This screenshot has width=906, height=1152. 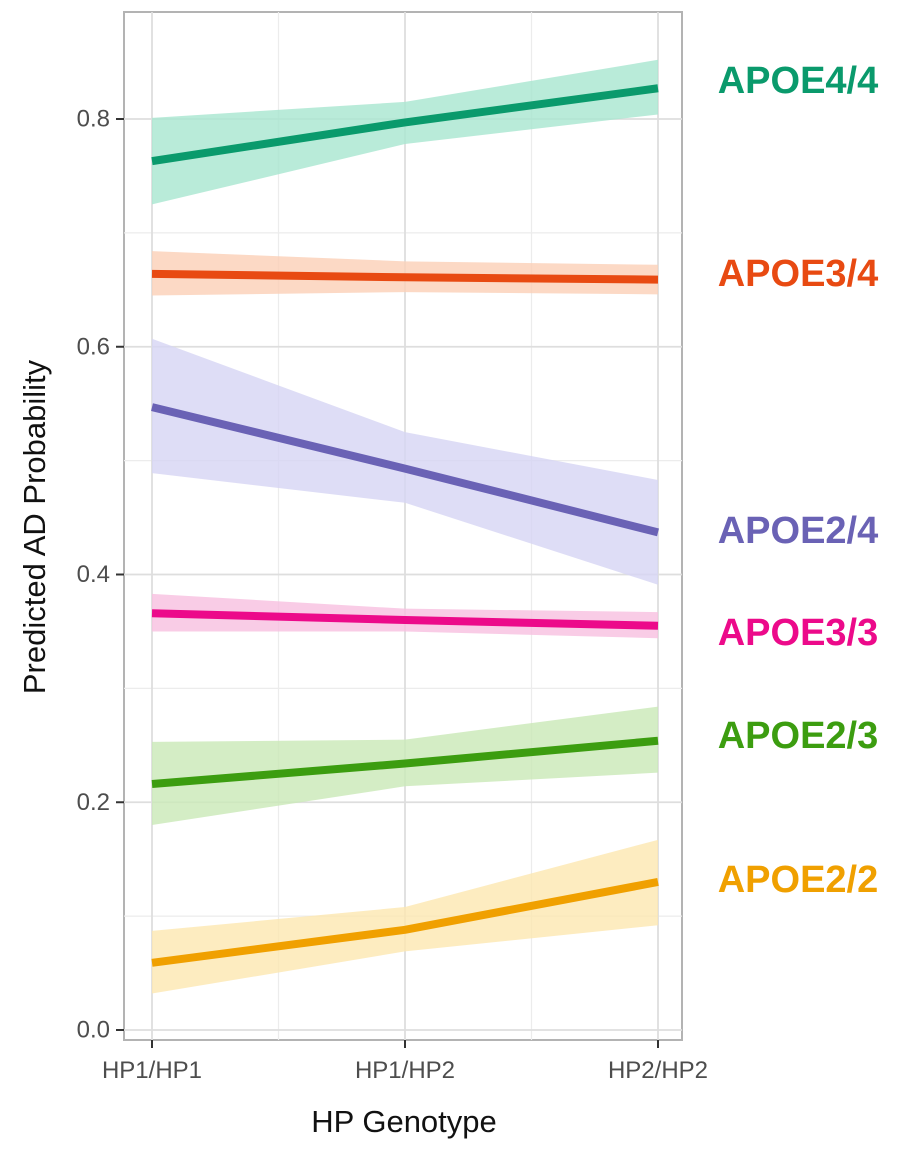 What do you see at coordinates (798, 274) in the screenshot?
I see `series-label-apoe3-4: APOE3/4` at bounding box center [798, 274].